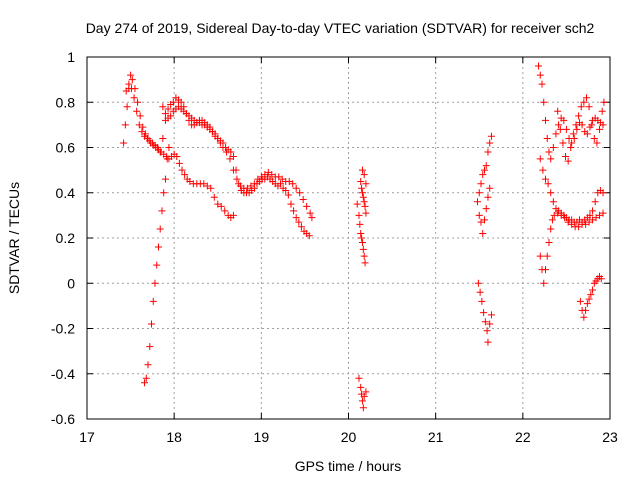  I want to click on y-tick-label: 0.6, so click(66, 148).